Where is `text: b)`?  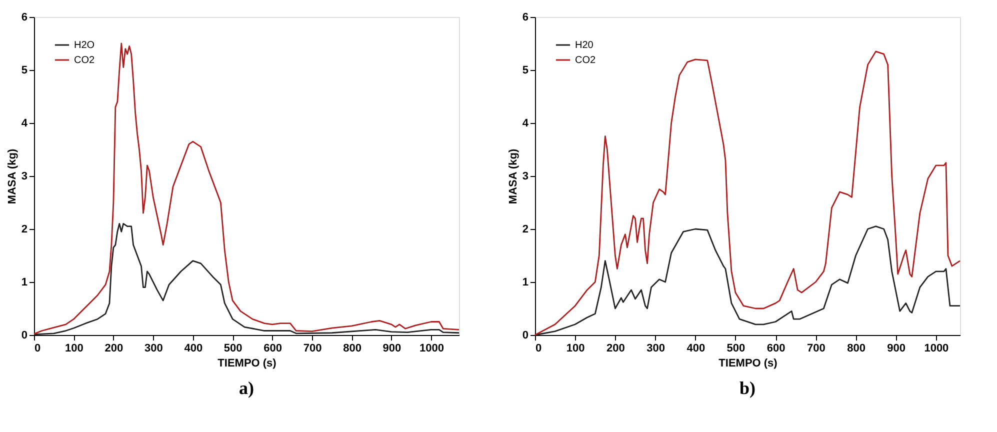
text: b) is located at coordinates (747, 388).